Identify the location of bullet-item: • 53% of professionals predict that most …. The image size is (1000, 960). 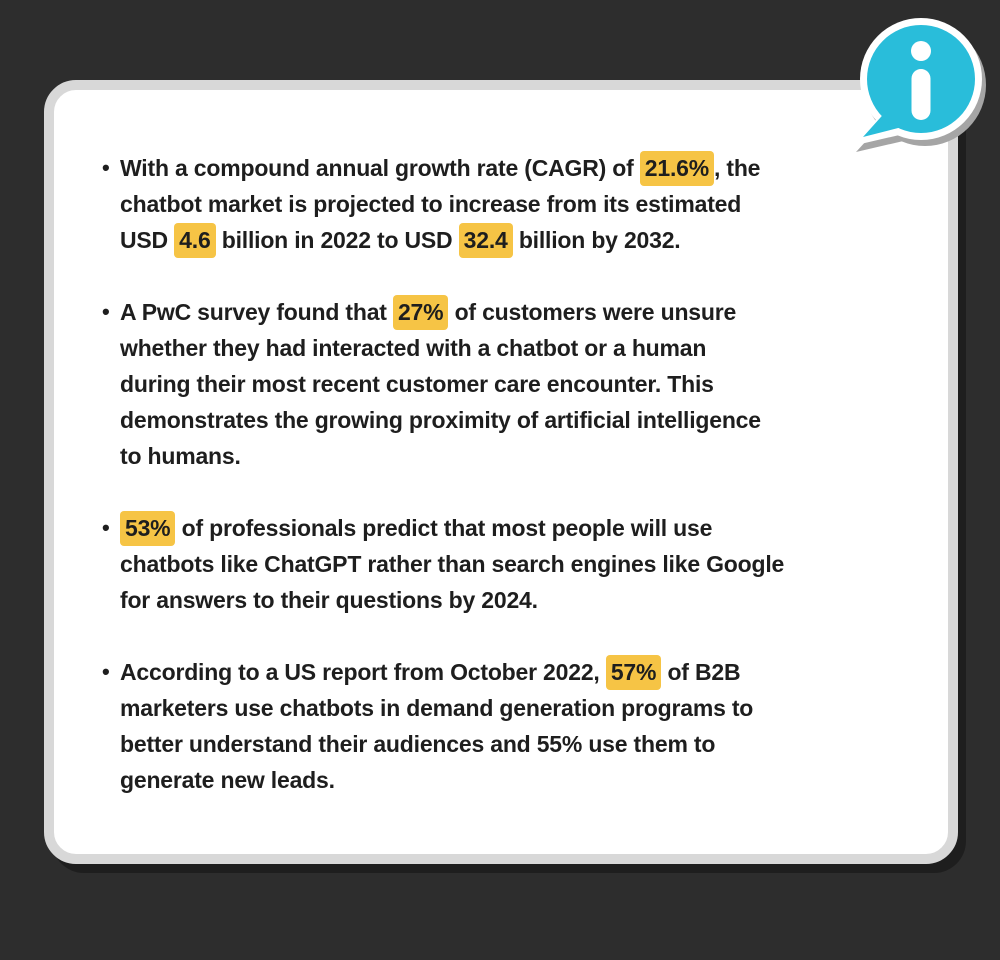
(507, 564).